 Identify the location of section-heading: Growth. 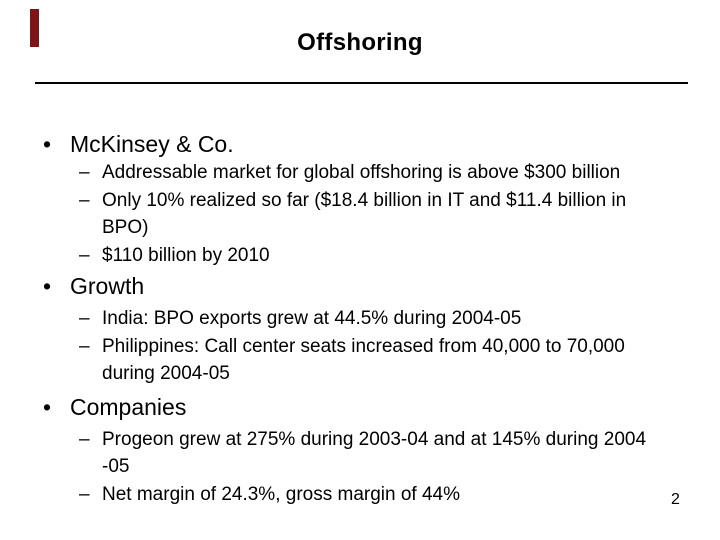
(107, 286).